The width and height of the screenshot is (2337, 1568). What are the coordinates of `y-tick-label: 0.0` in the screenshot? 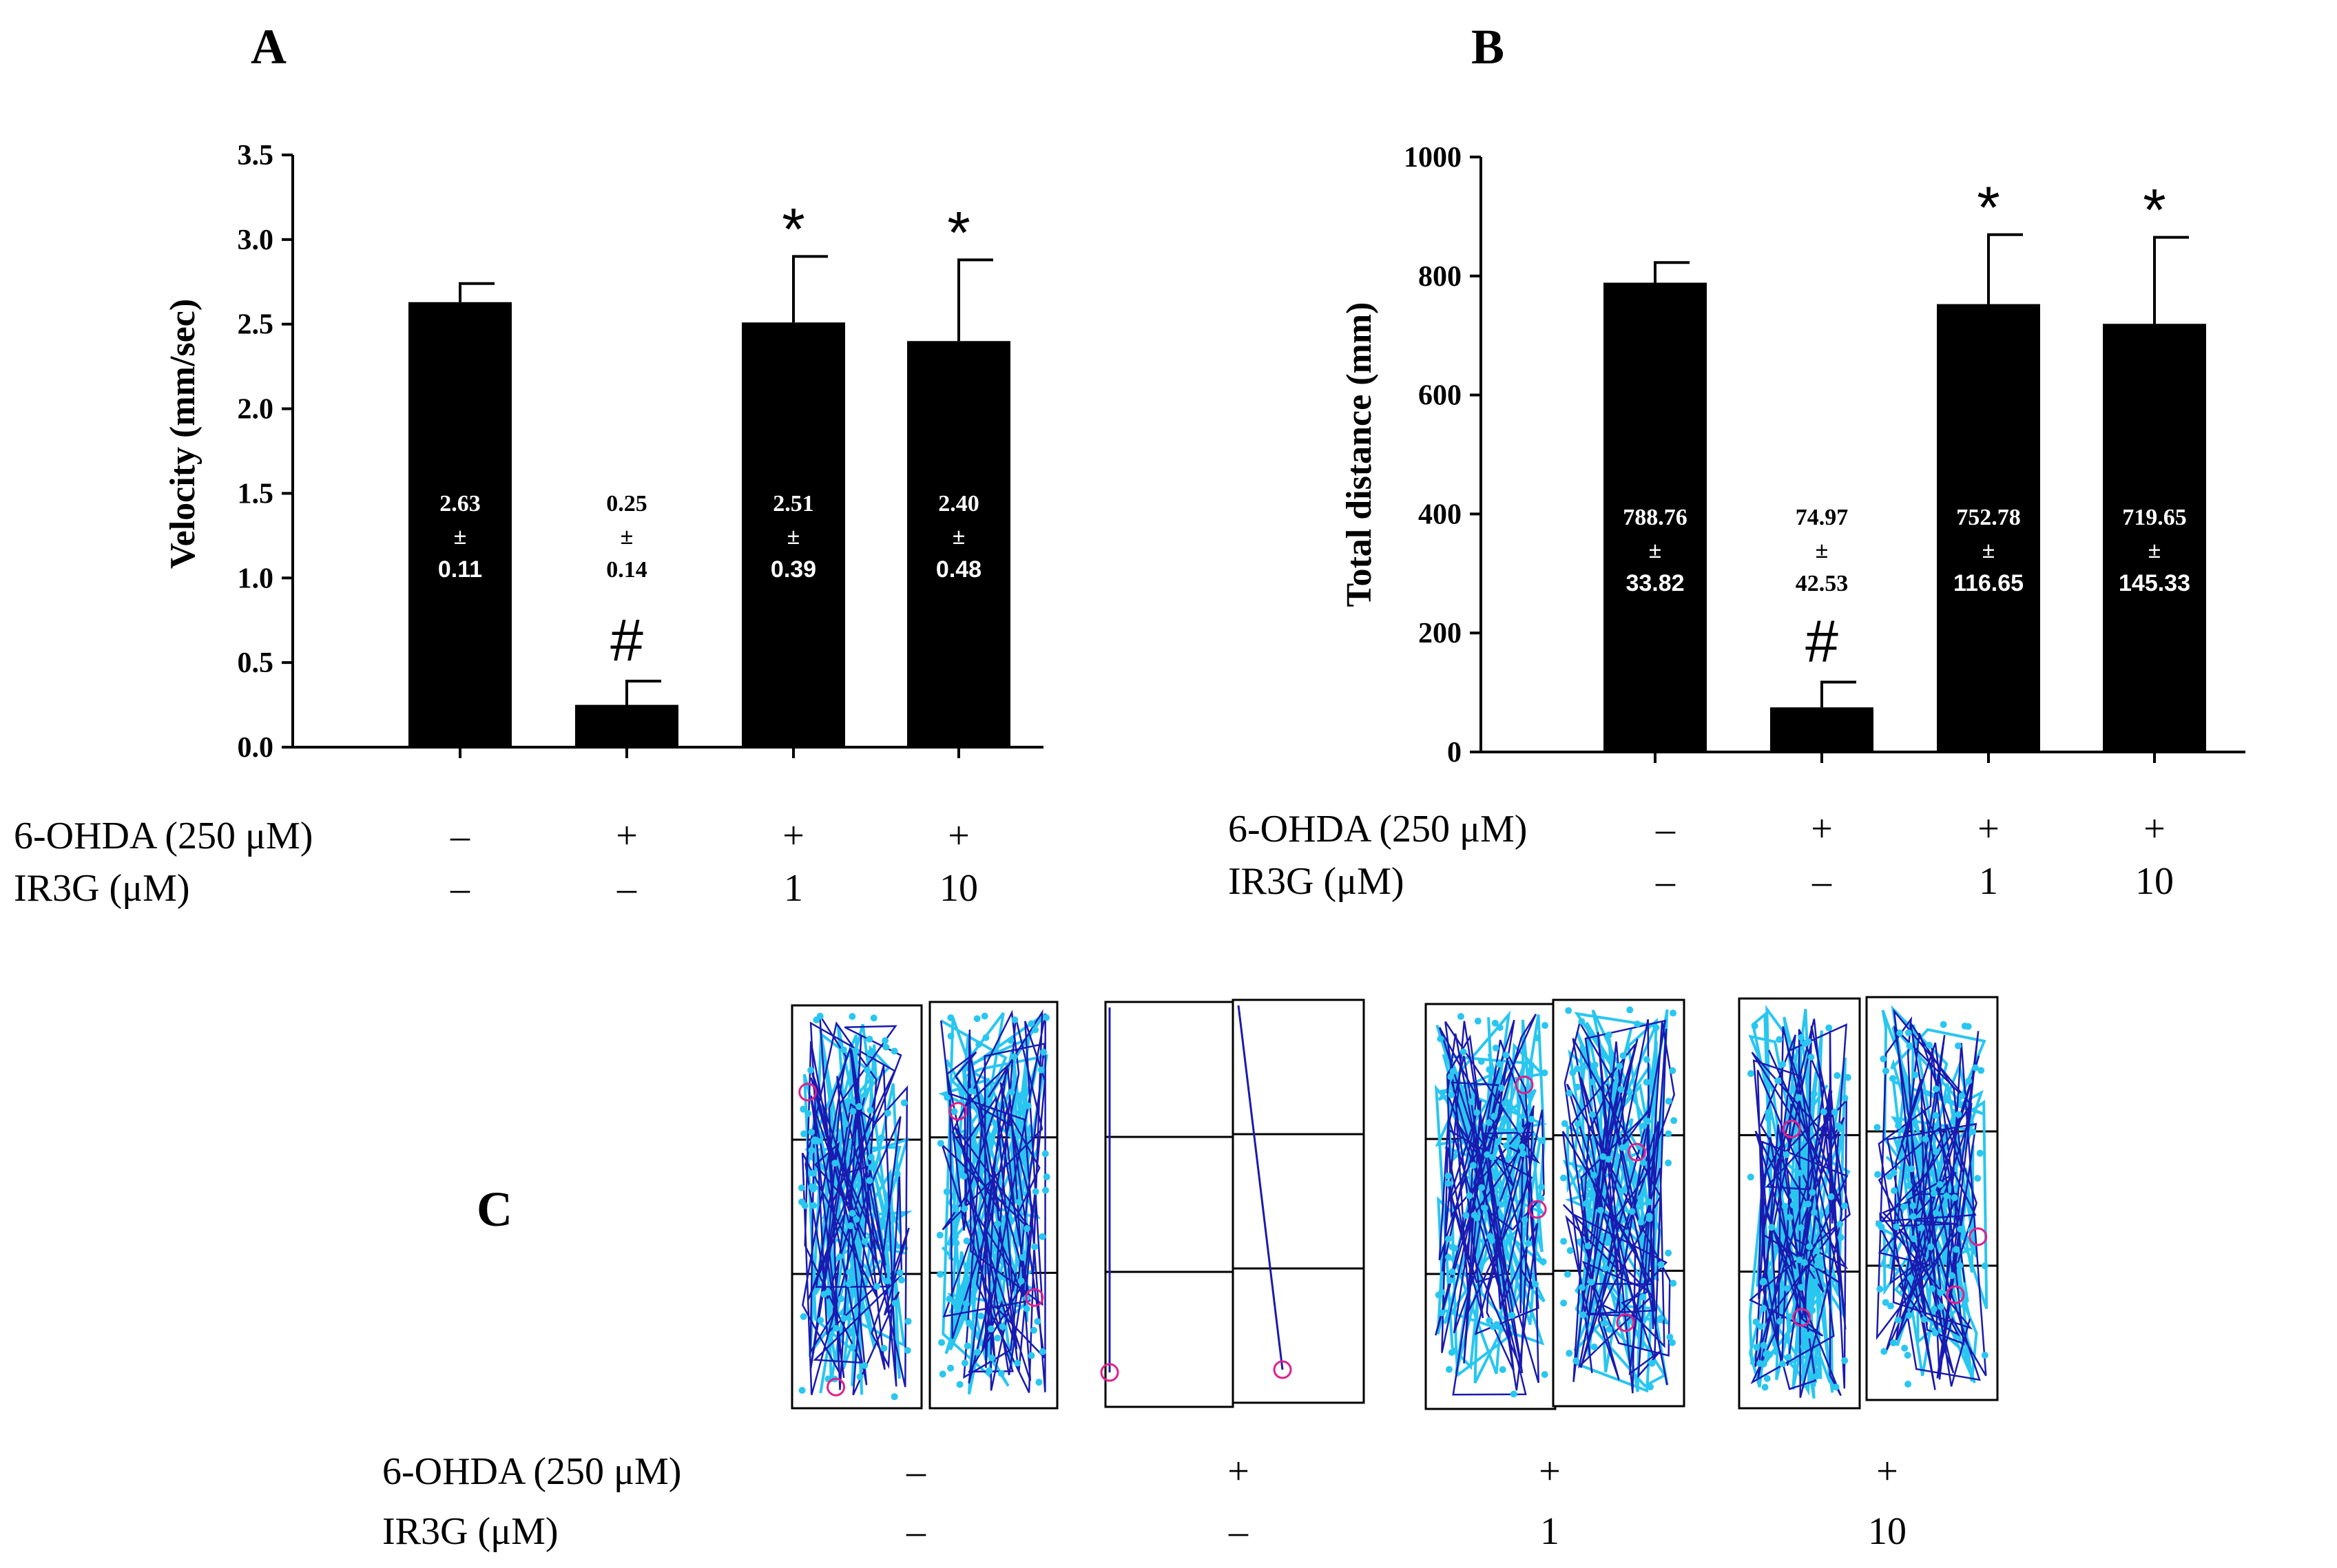 It's located at (256, 748).